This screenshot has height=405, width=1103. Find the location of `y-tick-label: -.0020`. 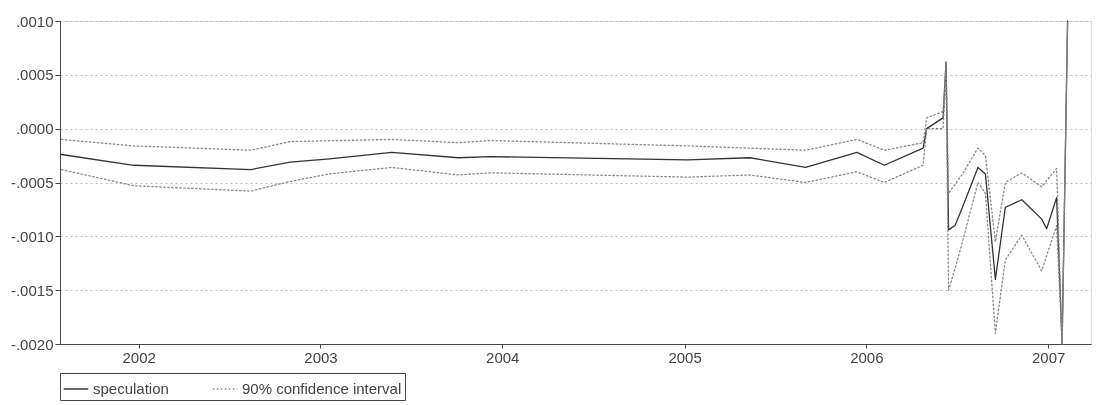

y-tick-label: -.0020 is located at coordinates (32, 344).